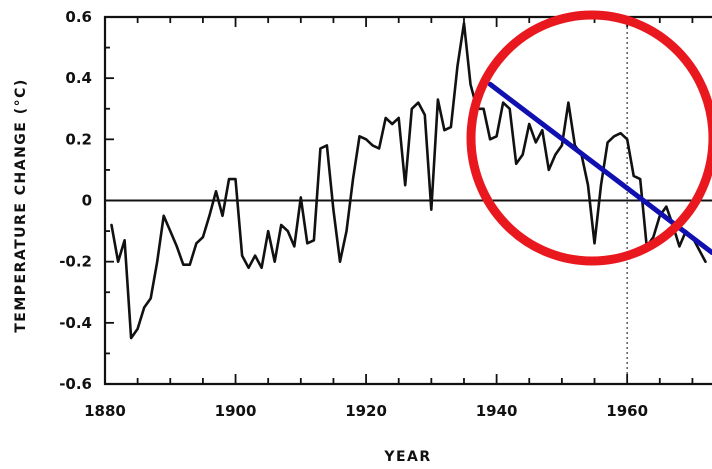 This screenshot has height=469, width=712. Describe the element at coordinates (87, 201) in the screenshot. I see `y-tick-label: 0` at that location.